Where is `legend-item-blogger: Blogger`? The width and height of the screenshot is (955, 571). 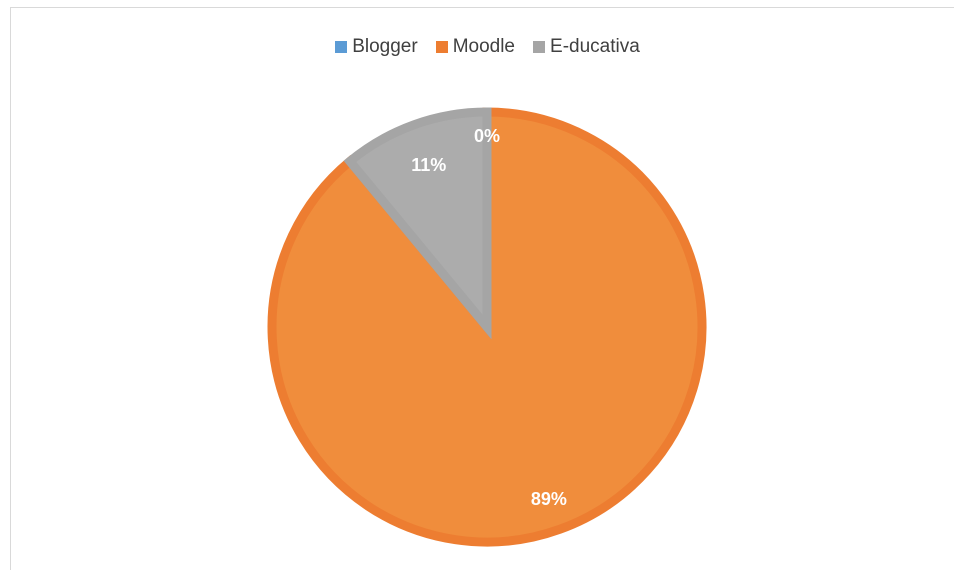
legend-item-blogger: Blogger is located at coordinates (376, 47).